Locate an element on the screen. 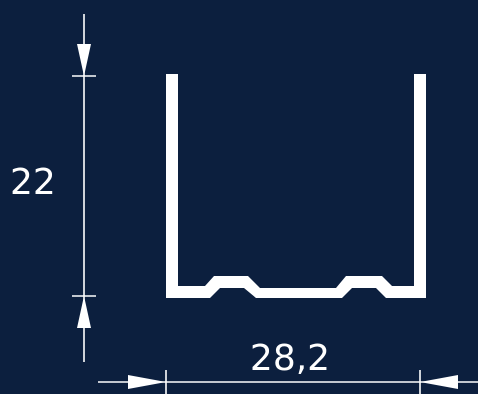 Image resolution: width=478 pixels, height=394 pixels. height-arrow-top is located at coordinates (84, 60).